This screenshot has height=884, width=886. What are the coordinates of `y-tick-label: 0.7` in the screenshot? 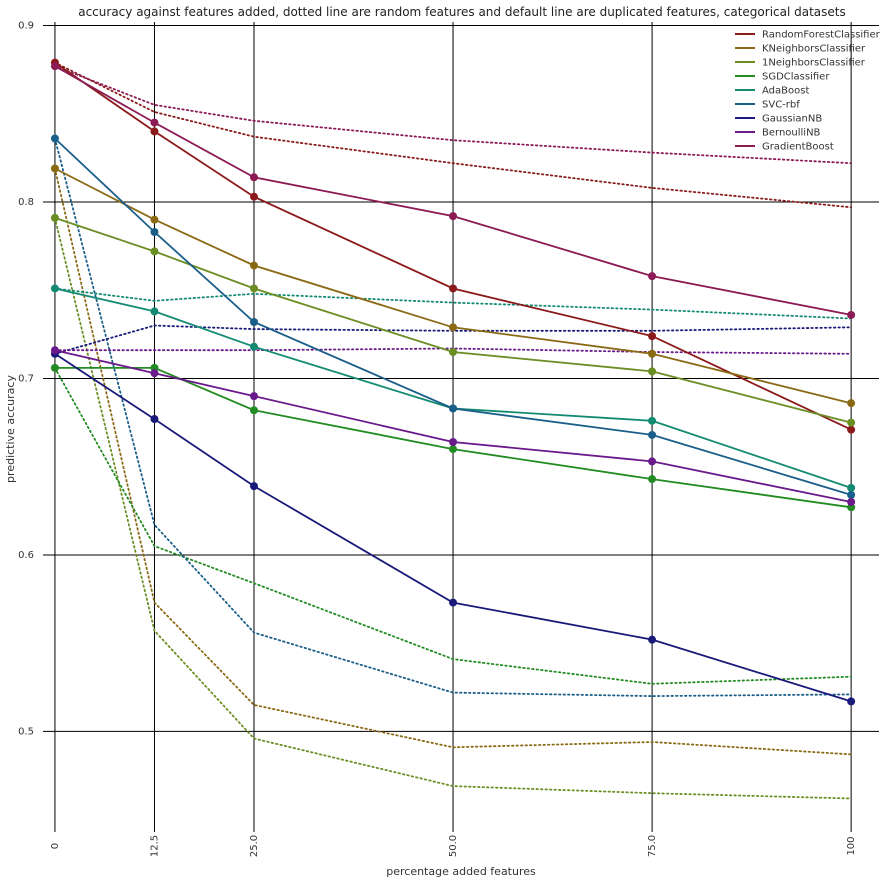 It's located at (26, 378).